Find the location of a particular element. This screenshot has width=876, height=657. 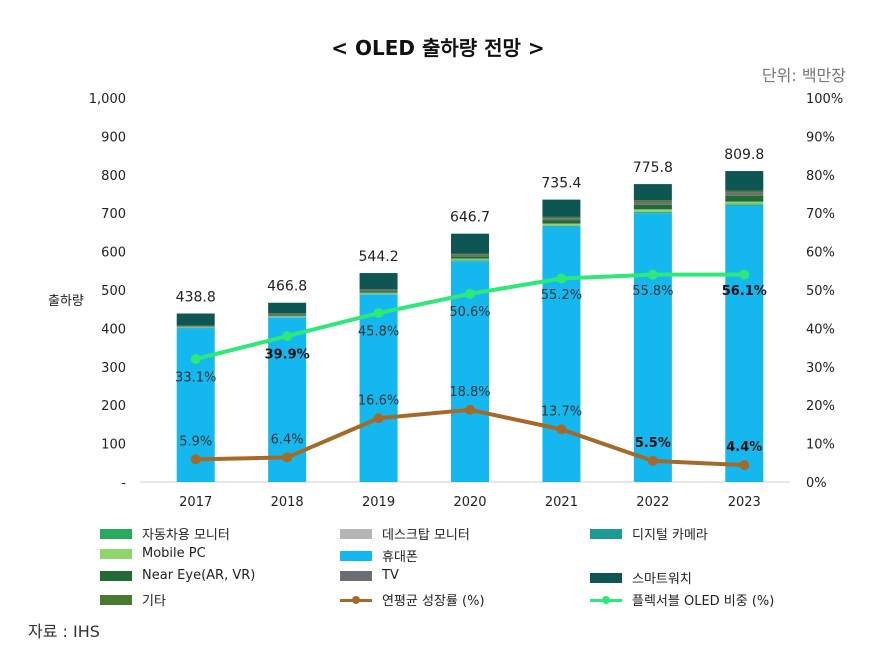

y2-tick-label: 0% is located at coordinates (816, 483).